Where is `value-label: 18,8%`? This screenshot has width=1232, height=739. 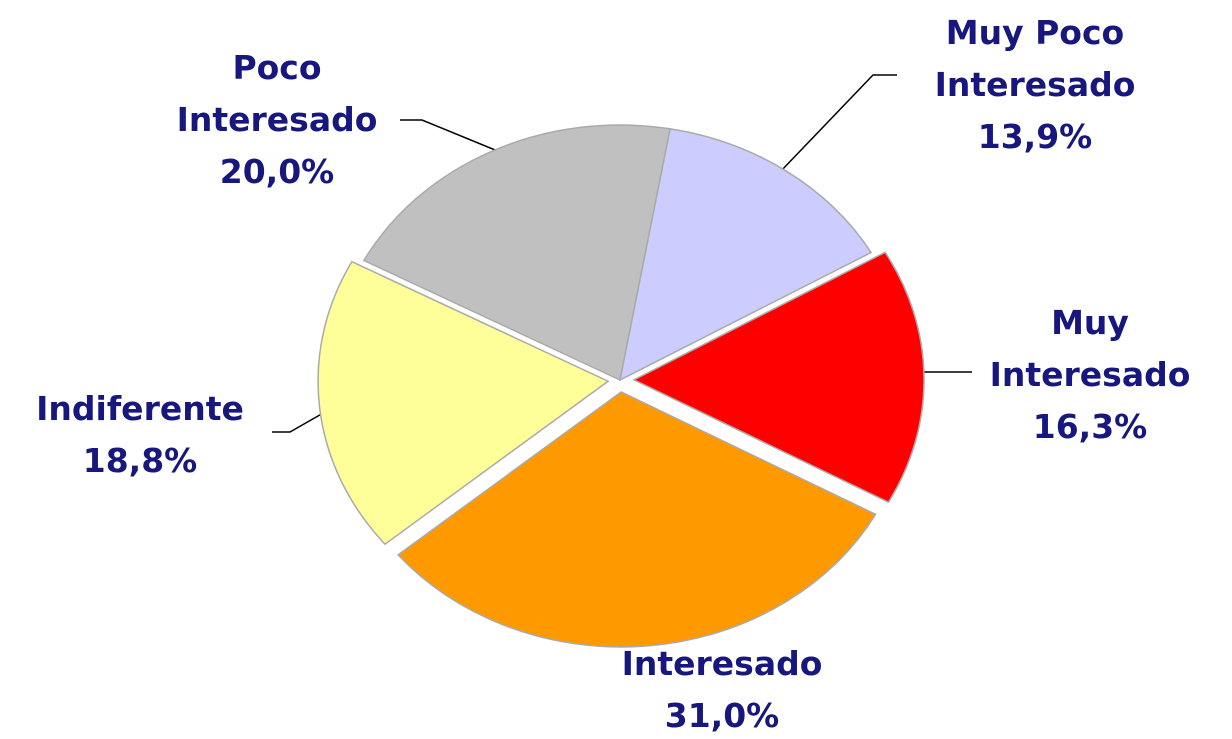 value-label: 18,8% is located at coordinates (140, 460).